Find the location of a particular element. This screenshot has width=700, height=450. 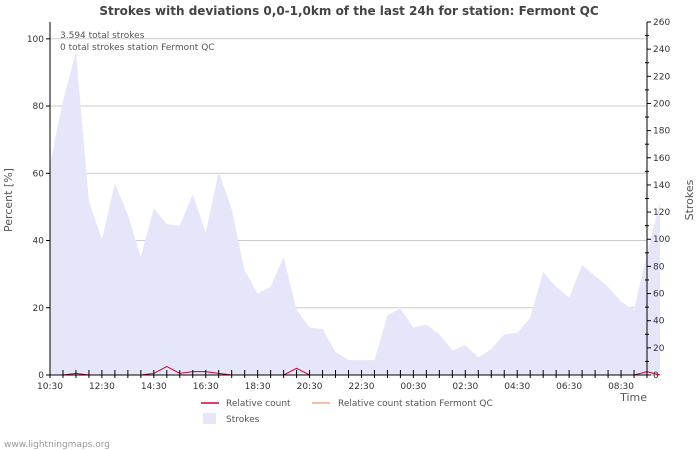

y-left-tick-label: 100 is located at coordinates (35, 40).